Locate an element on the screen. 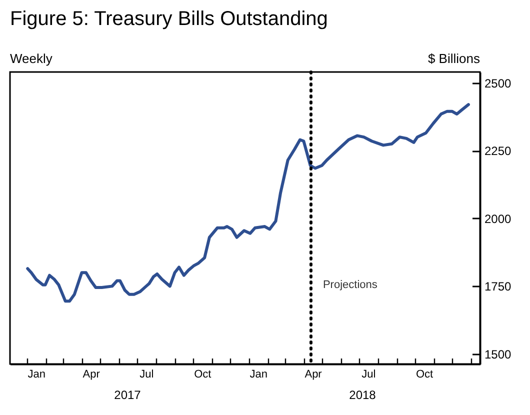 The width and height of the screenshot is (530, 415). y-tick-label: 2250 is located at coordinates (498, 151).